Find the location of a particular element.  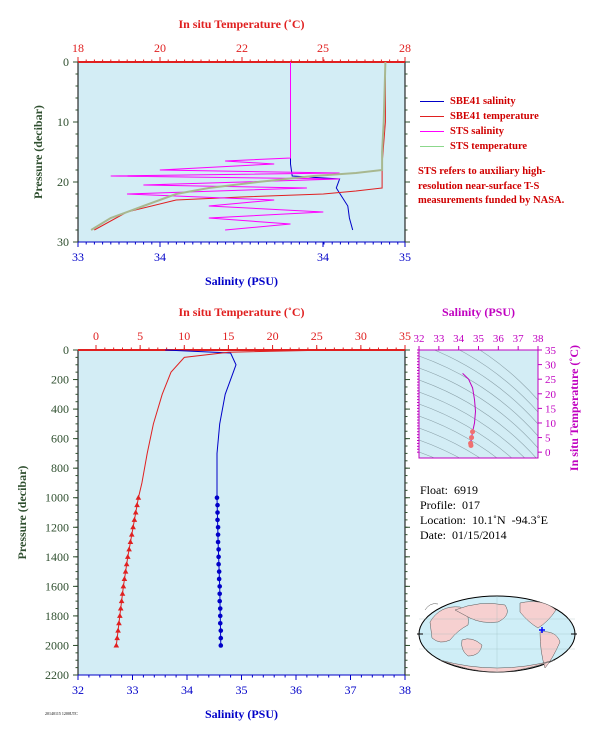

inset-y-tick-label: 10 is located at coordinates (551, 424).